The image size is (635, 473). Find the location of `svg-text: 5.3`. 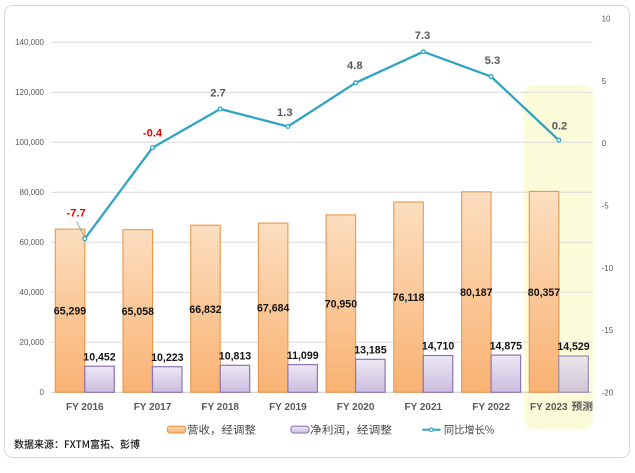

svg-text: 5.3 is located at coordinates (493, 61).